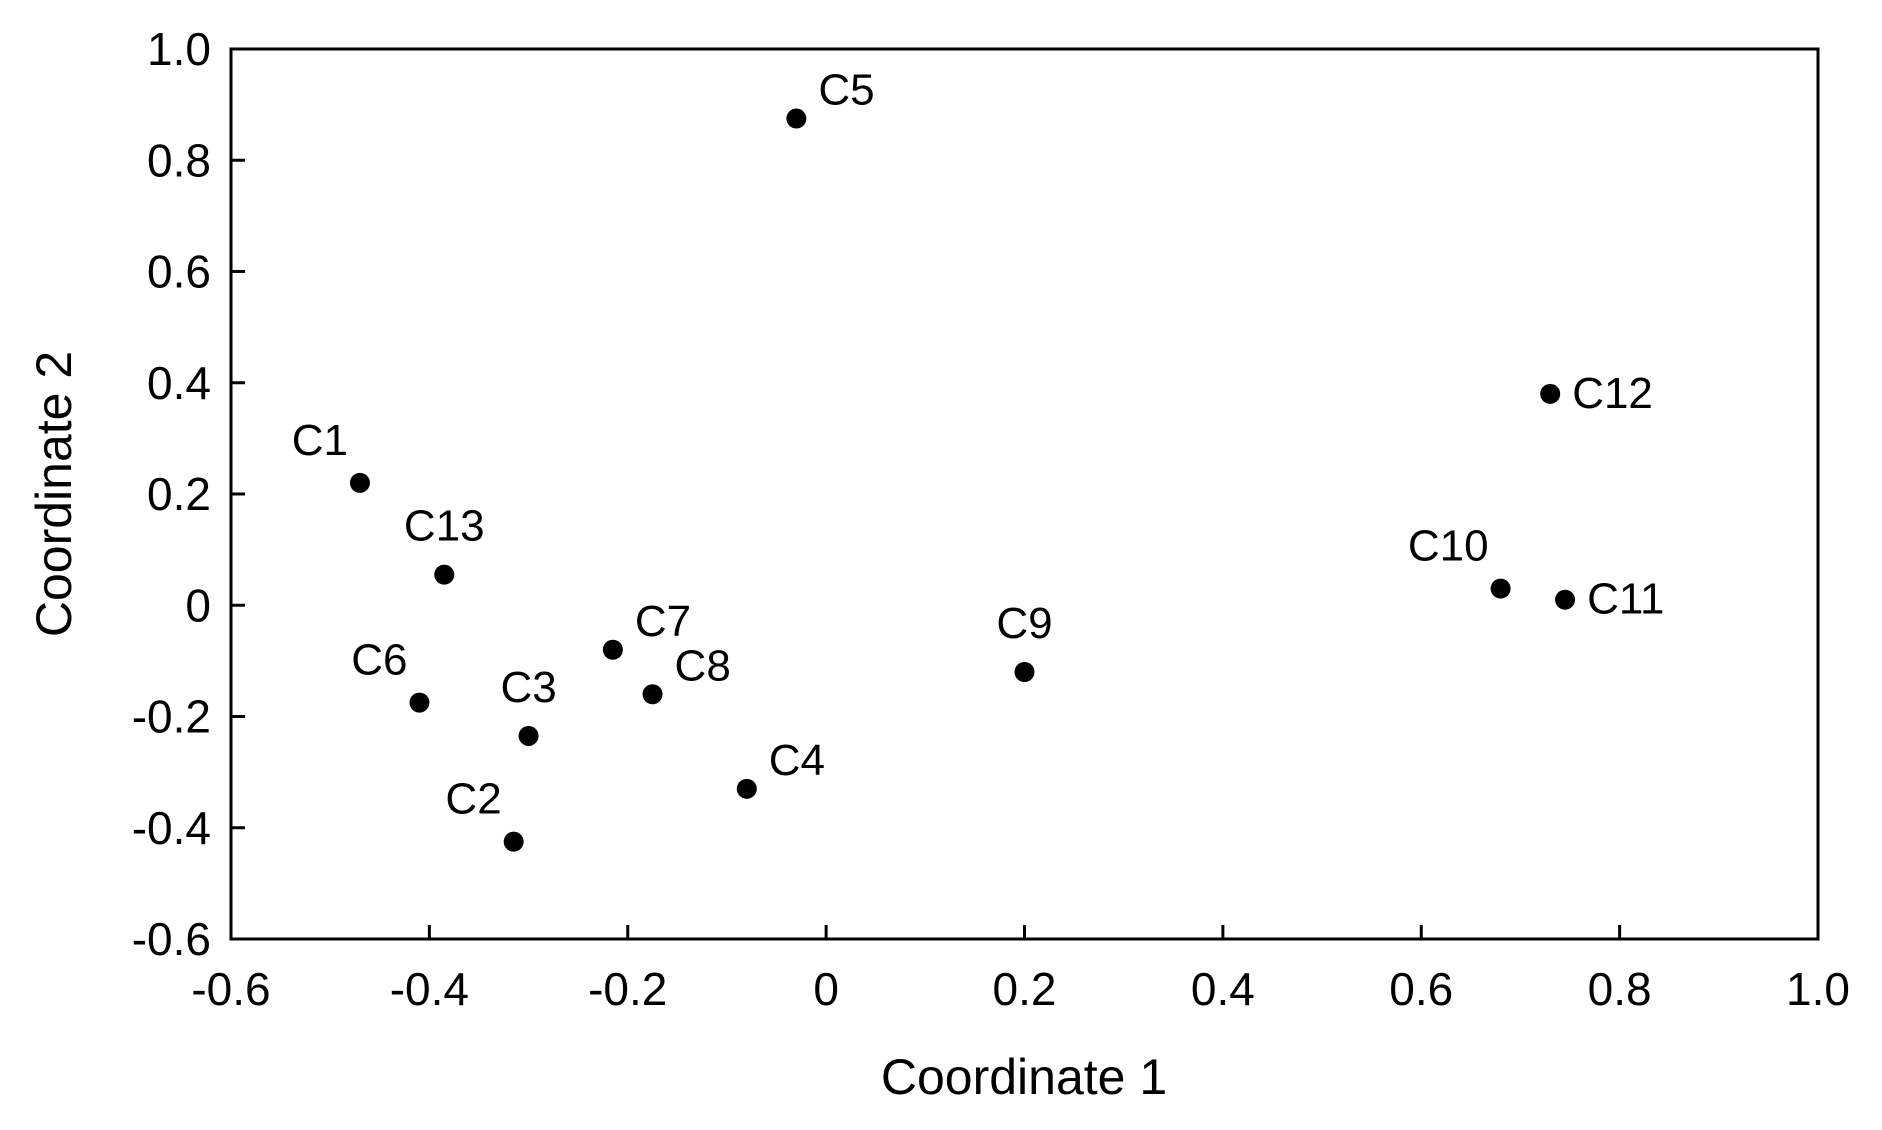  I want to click on data-point-label: C10, so click(1448, 546).